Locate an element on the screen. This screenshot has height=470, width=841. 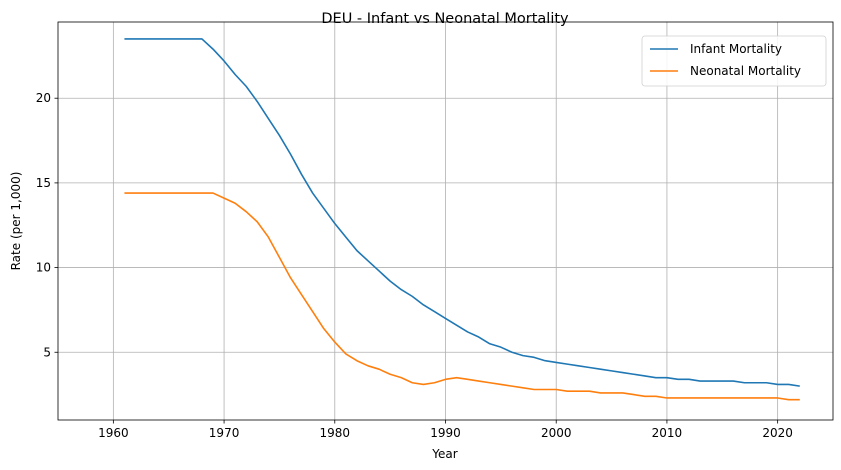
legend-label: Infant Mortality is located at coordinates (736, 49).